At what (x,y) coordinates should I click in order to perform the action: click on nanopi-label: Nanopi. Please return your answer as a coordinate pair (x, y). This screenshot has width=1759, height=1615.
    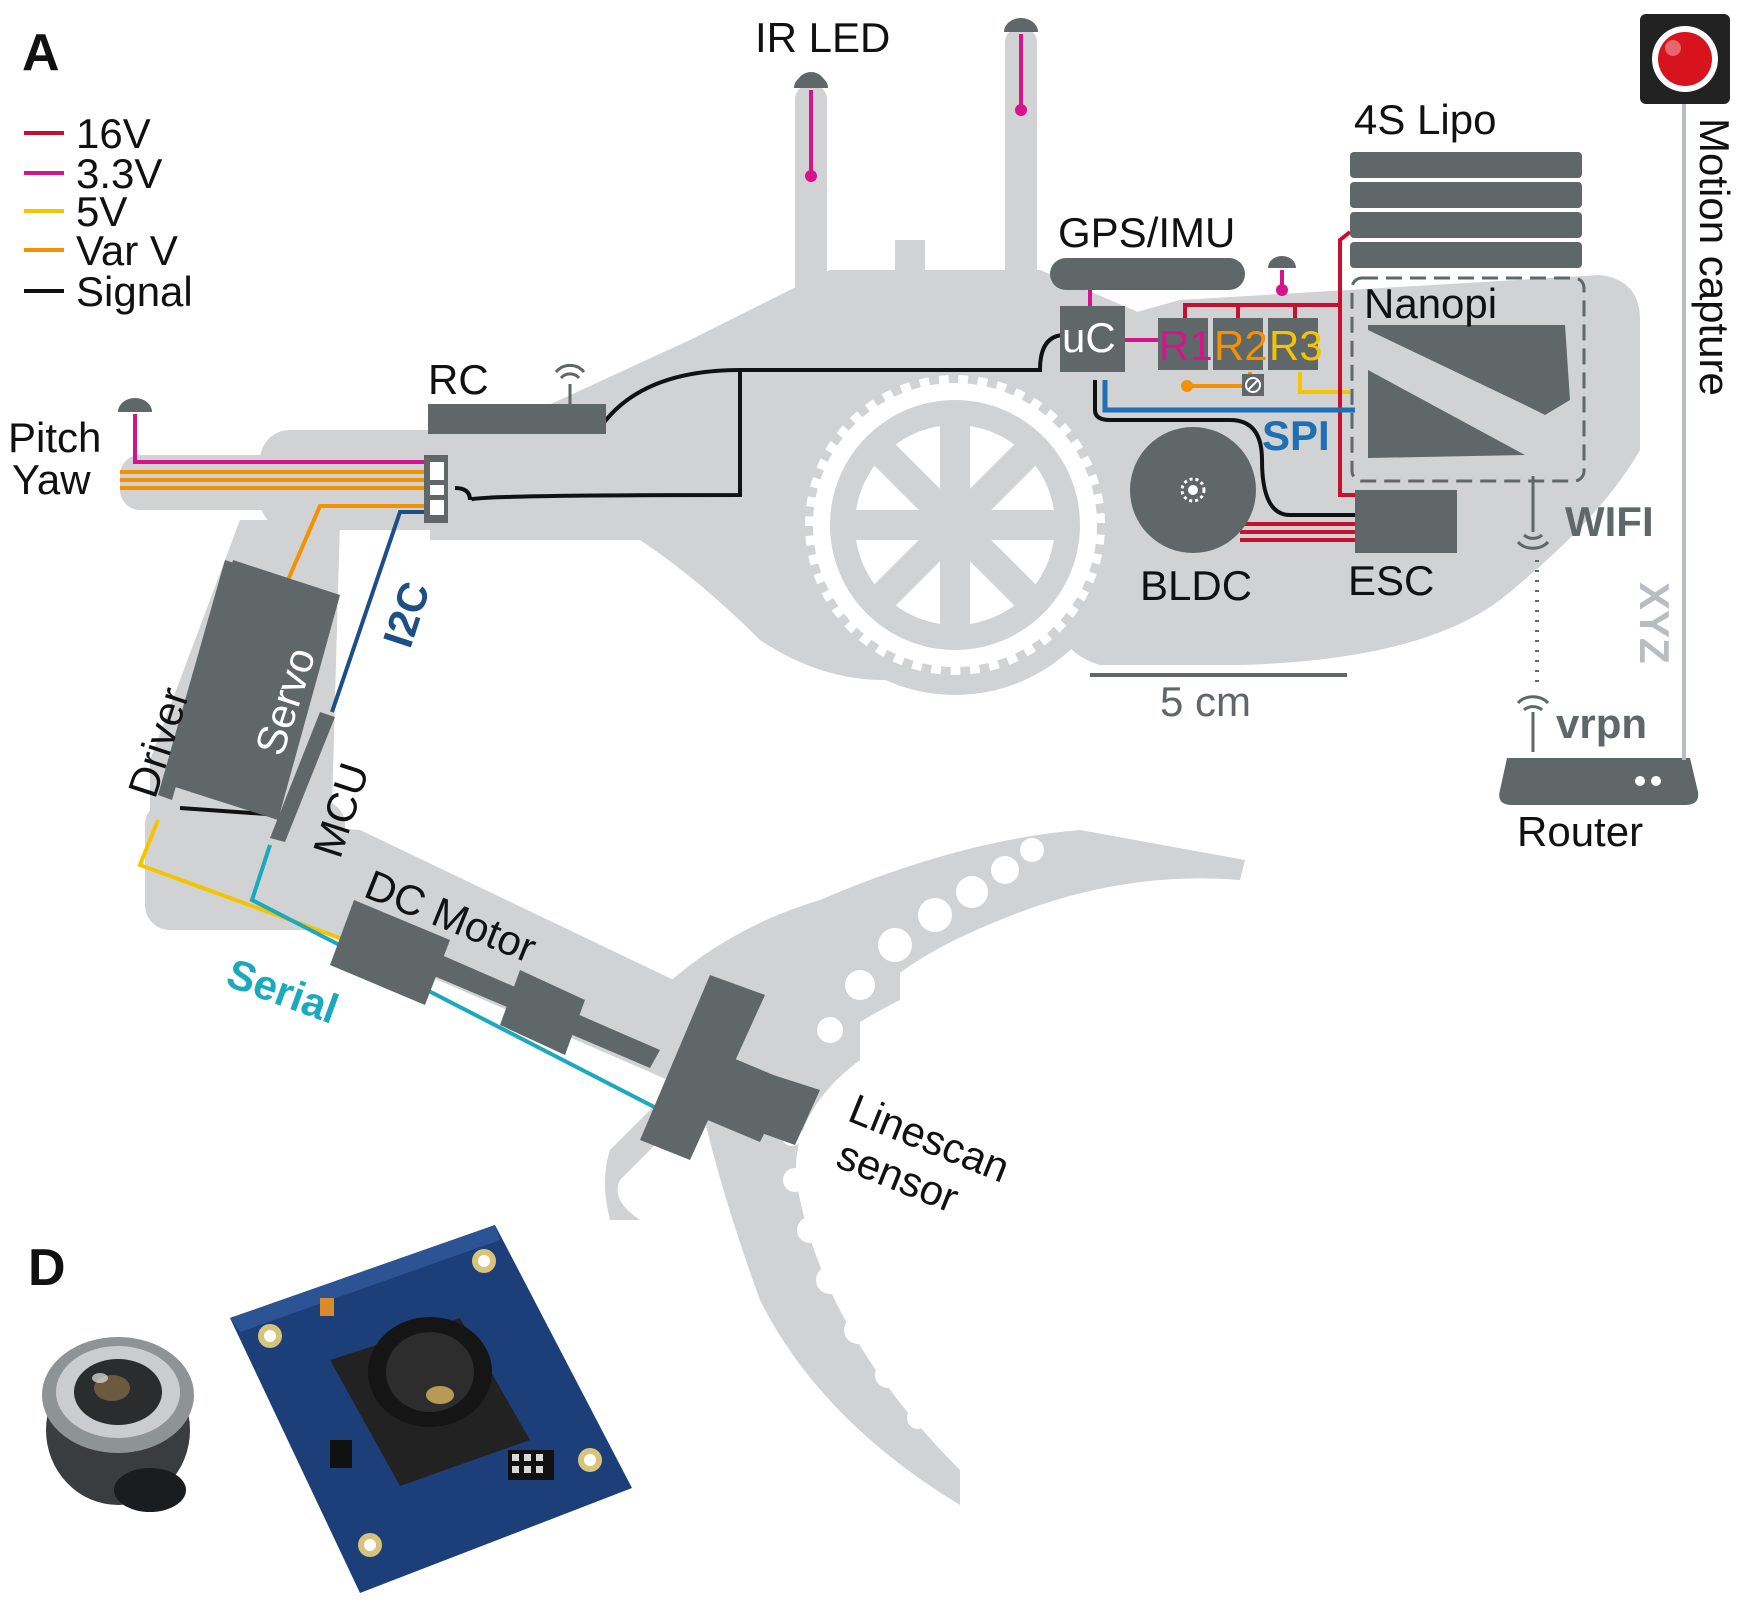
    Looking at the image, I should click on (1430, 303).